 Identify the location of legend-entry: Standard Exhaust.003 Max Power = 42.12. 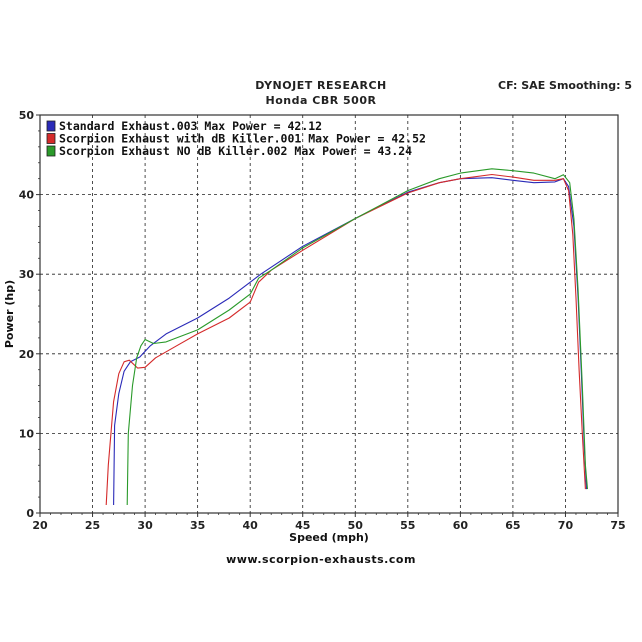
(190, 126).